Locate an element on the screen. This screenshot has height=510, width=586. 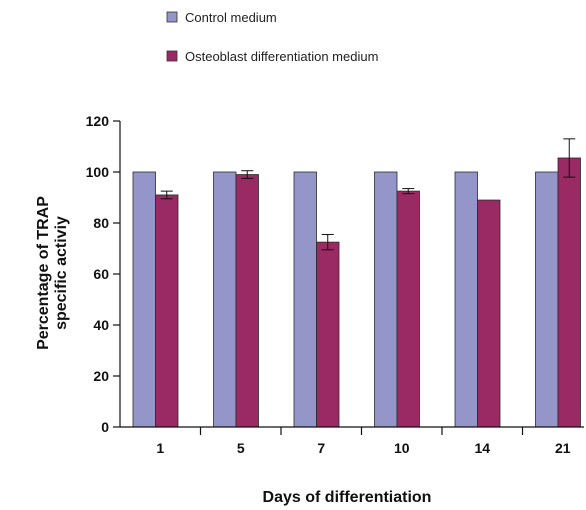
x-axis-ticks: 1 5 7 10 14 21 is located at coordinates (363, 441).